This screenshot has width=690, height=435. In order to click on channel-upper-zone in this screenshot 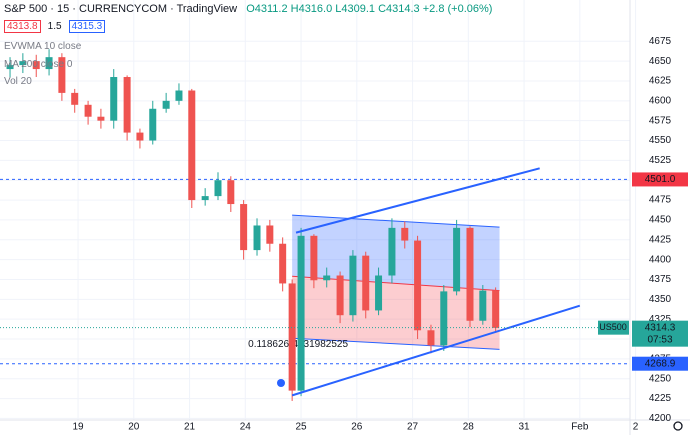, I will do `click(396, 253)`.